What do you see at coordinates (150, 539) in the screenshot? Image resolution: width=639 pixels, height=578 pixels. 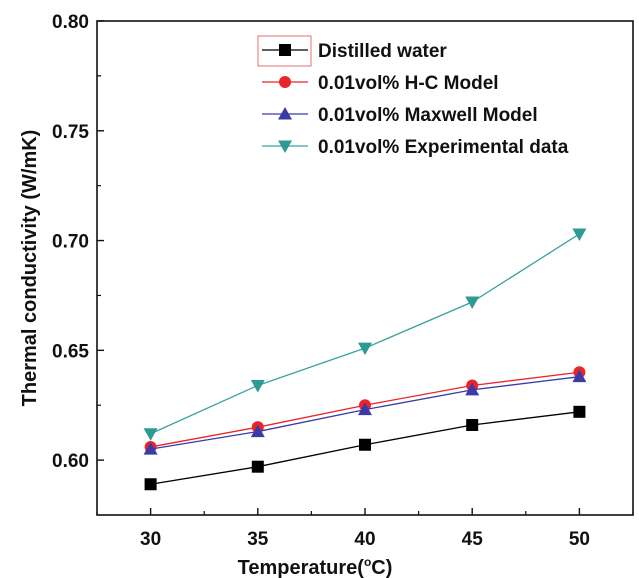 I see `x-tick-label: 30` at bounding box center [150, 539].